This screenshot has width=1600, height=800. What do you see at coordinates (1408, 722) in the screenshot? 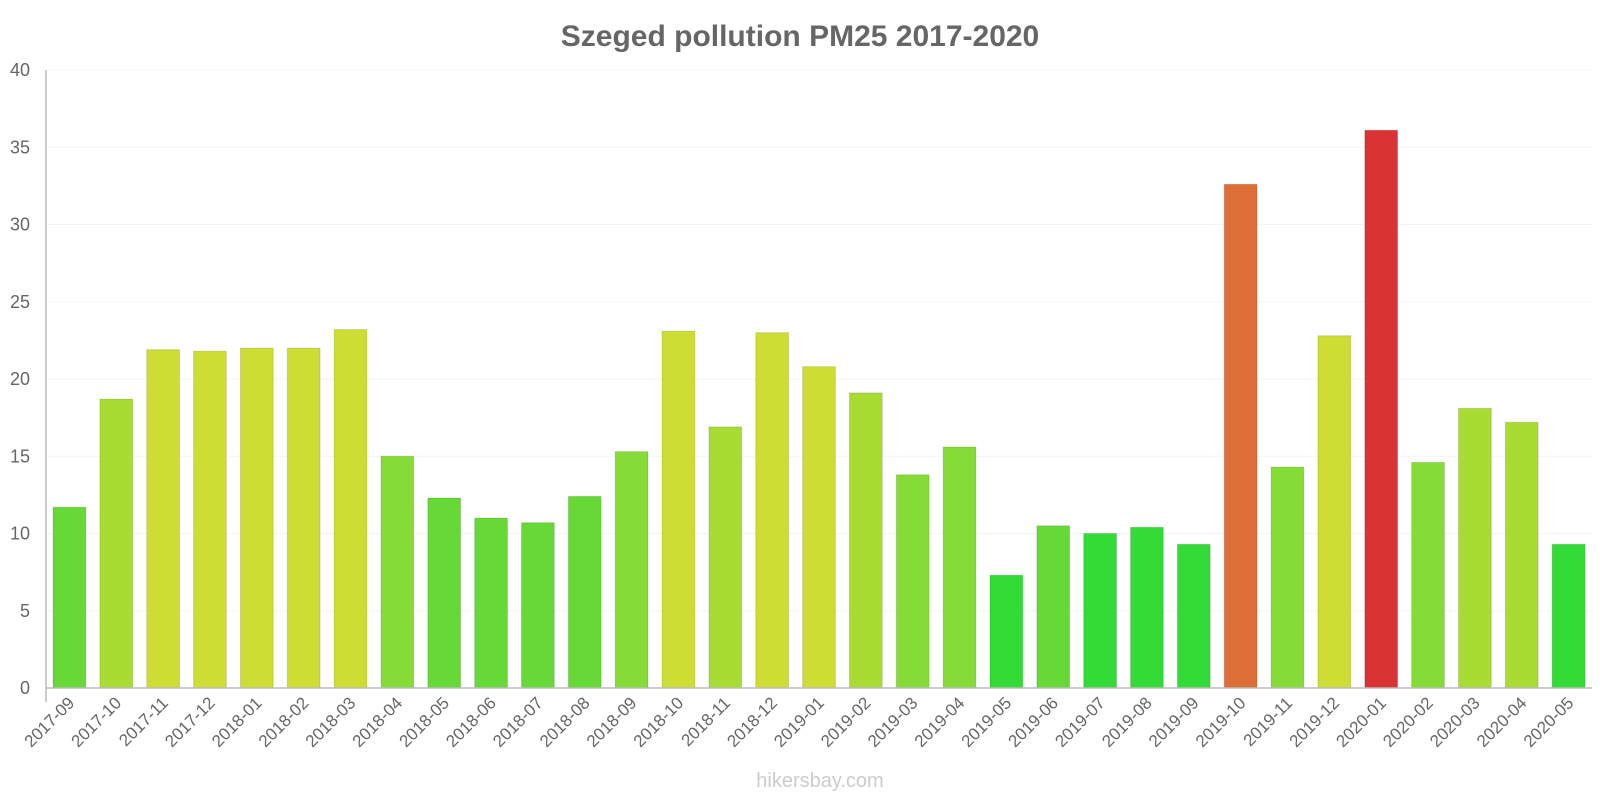
I see `x-tick-label: 2020-02` at bounding box center [1408, 722].